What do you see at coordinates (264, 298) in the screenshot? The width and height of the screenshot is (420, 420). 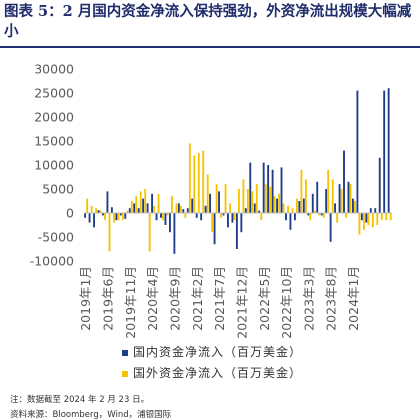 I see `x-tick-label: 2022年5月` at bounding box center [264, 298].